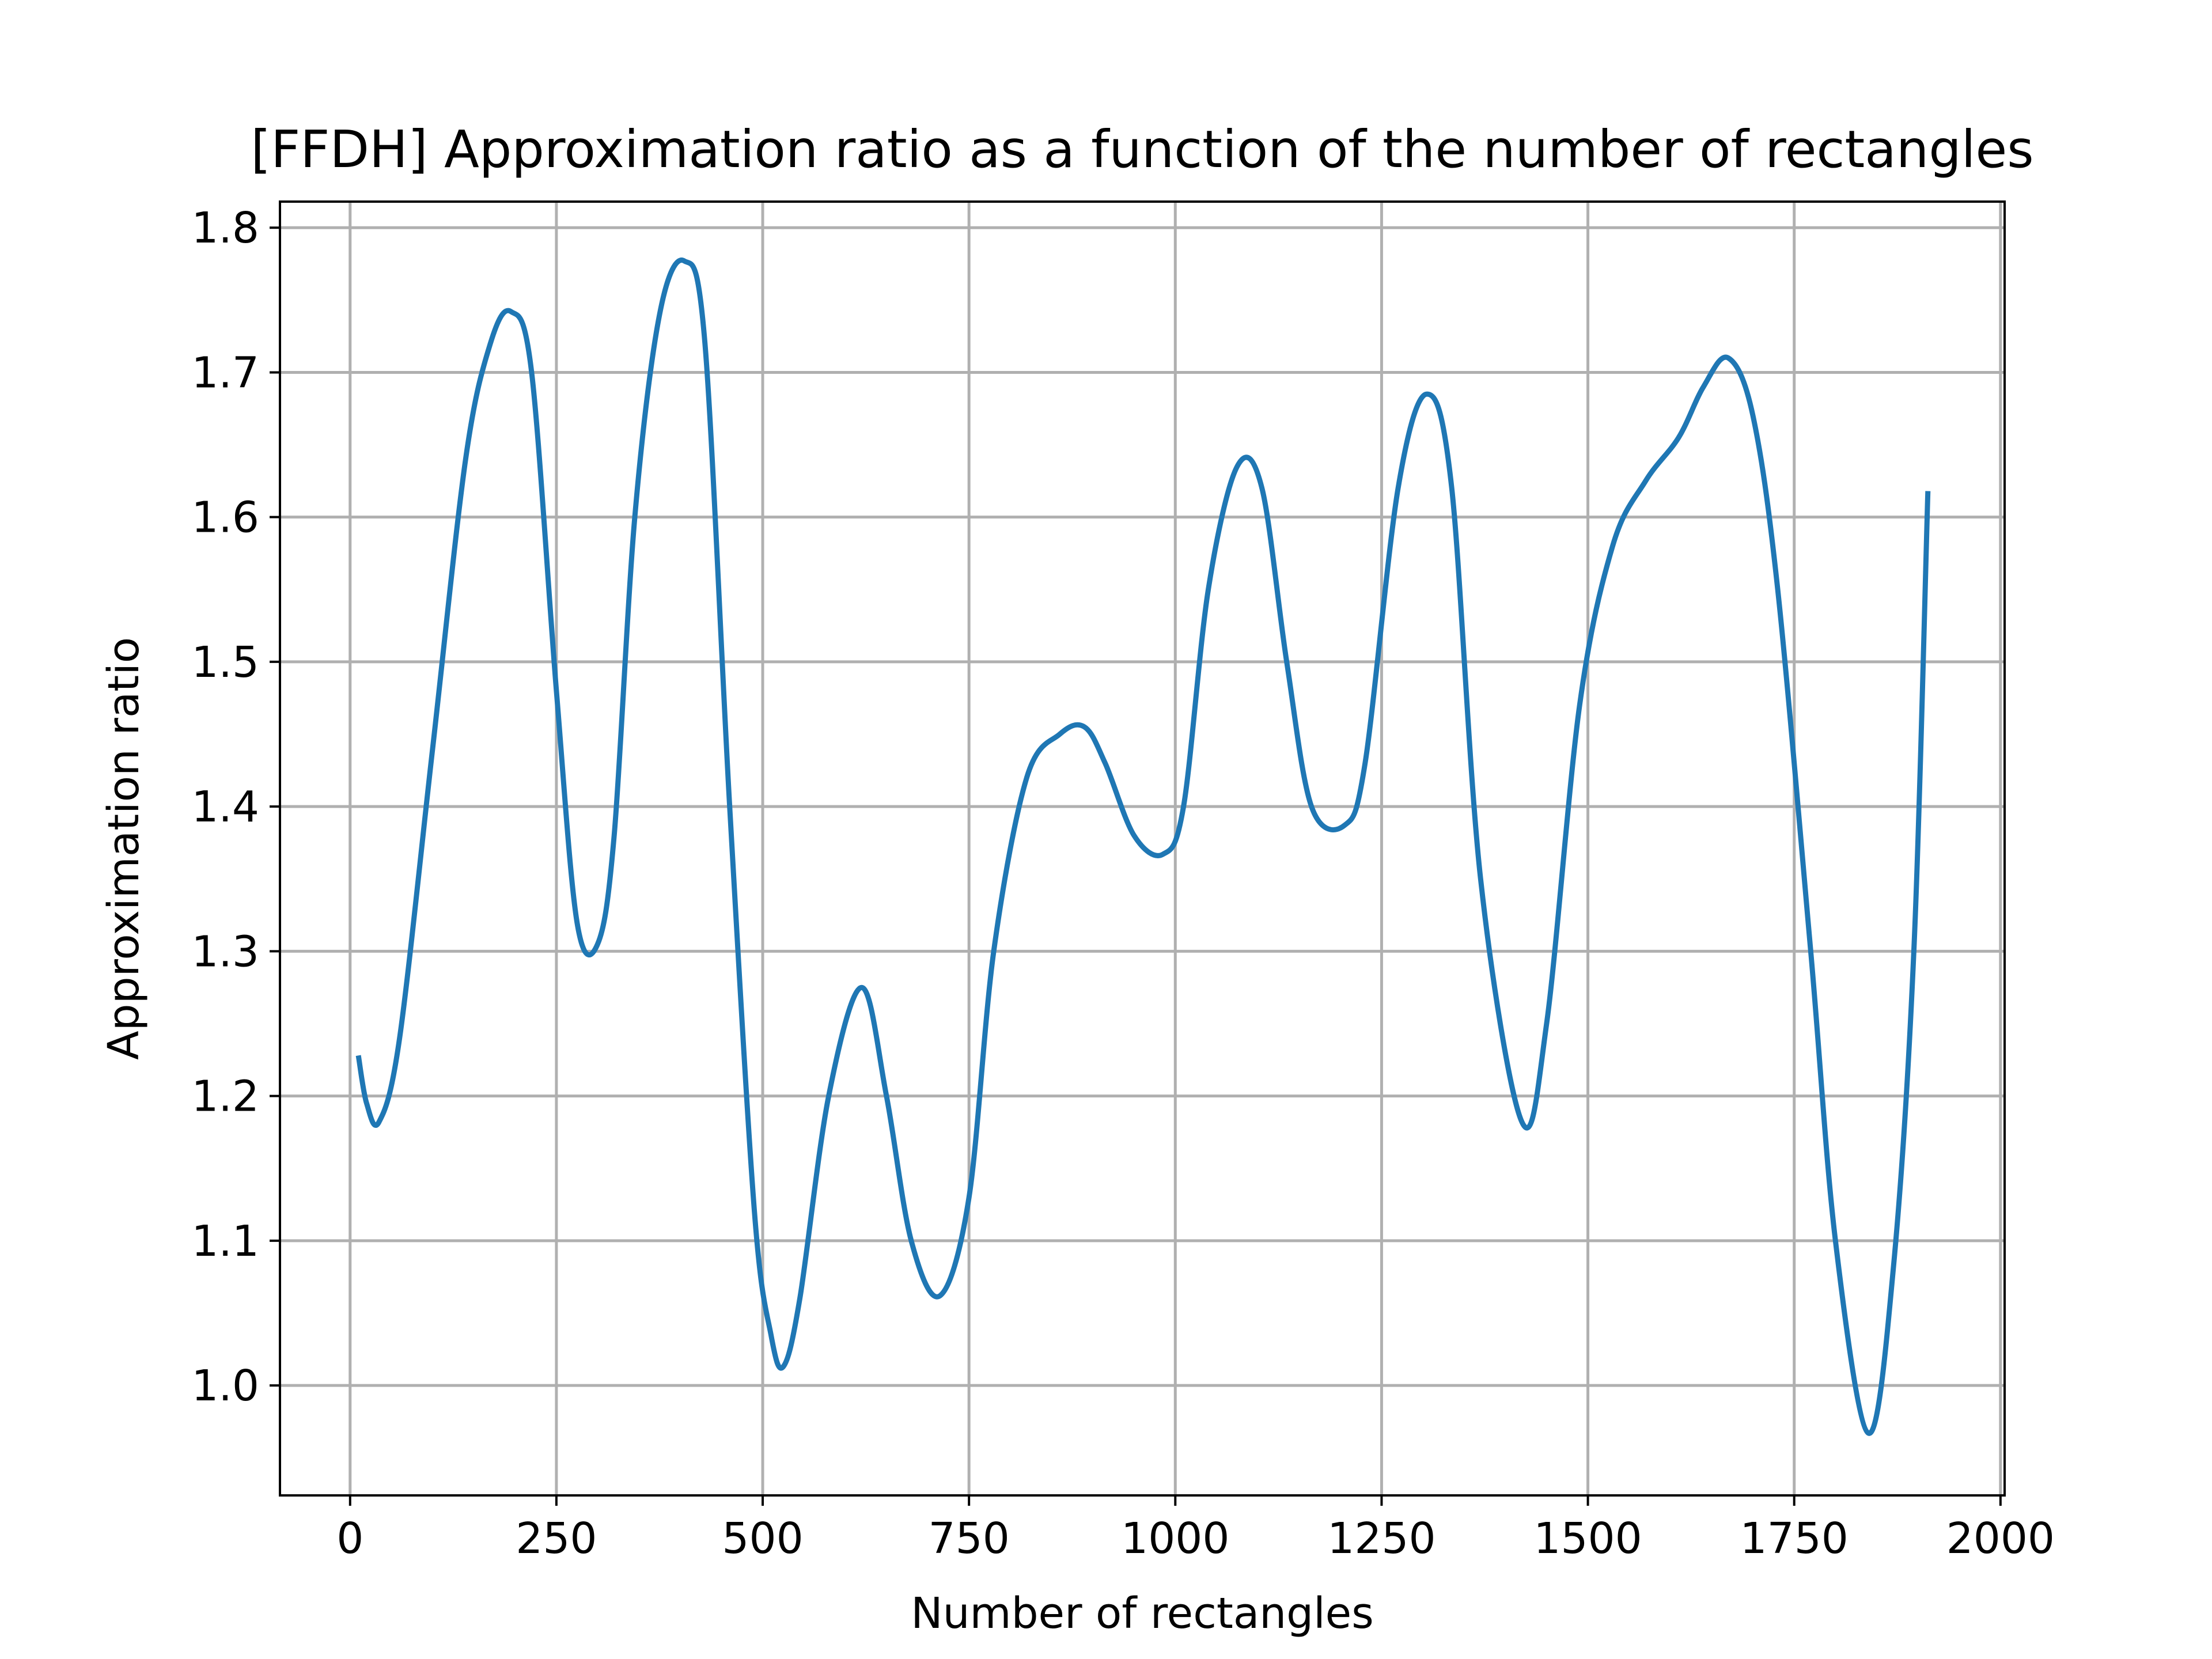  Describe the element at coordinates (1381, 1538) in the screenshot. I see `x-tick-label: 1250` at that location.